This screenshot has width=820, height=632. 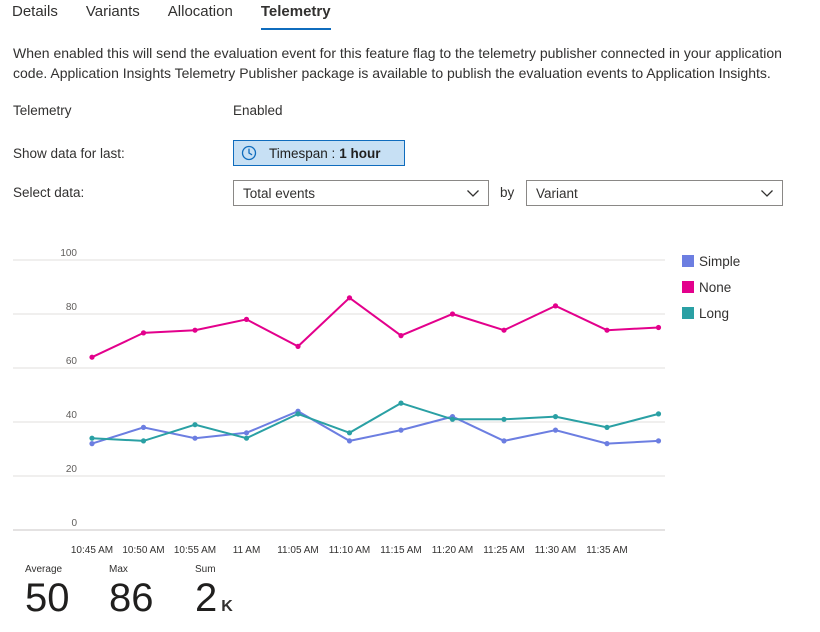 I want to click on legend-item-none: None, so click(x=711, y=287).